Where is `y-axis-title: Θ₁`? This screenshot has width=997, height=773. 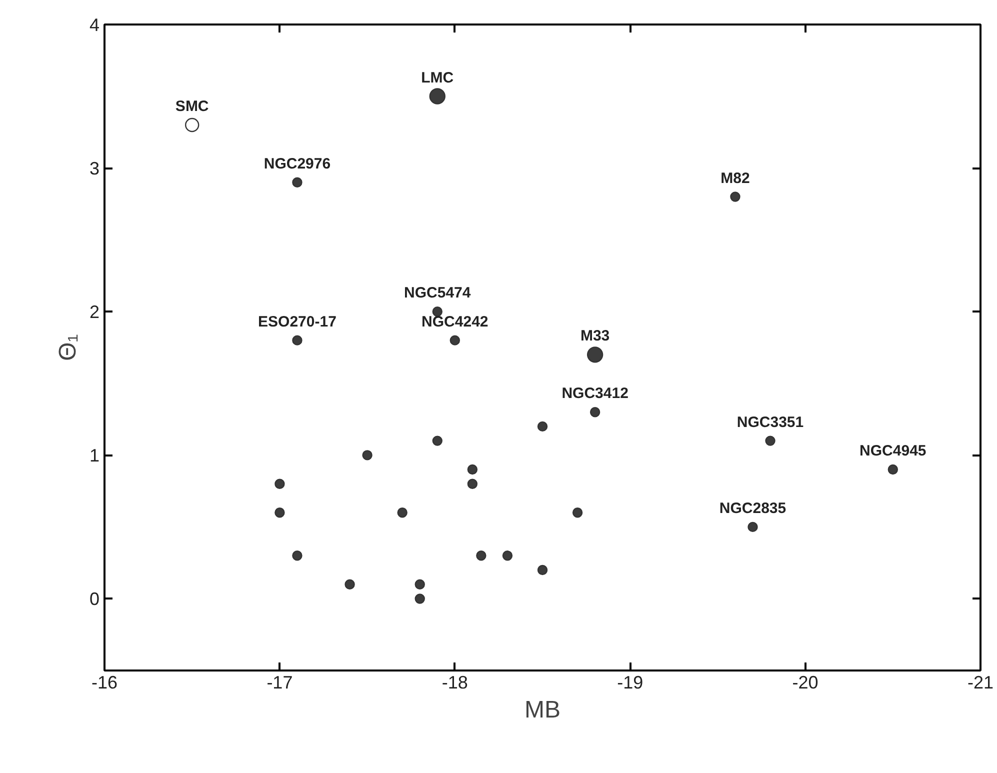 y-axis-title: Θ₁ is located at coordinates (68, 347).